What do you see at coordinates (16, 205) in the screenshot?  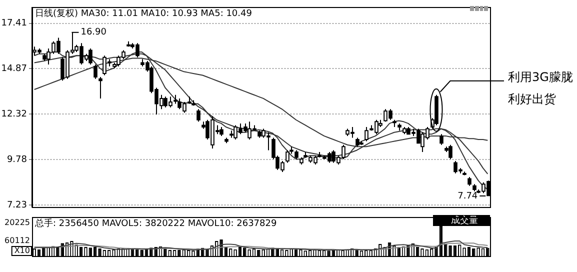 I see `y-tick-label: 7.23` at bounding box center [16, 205].